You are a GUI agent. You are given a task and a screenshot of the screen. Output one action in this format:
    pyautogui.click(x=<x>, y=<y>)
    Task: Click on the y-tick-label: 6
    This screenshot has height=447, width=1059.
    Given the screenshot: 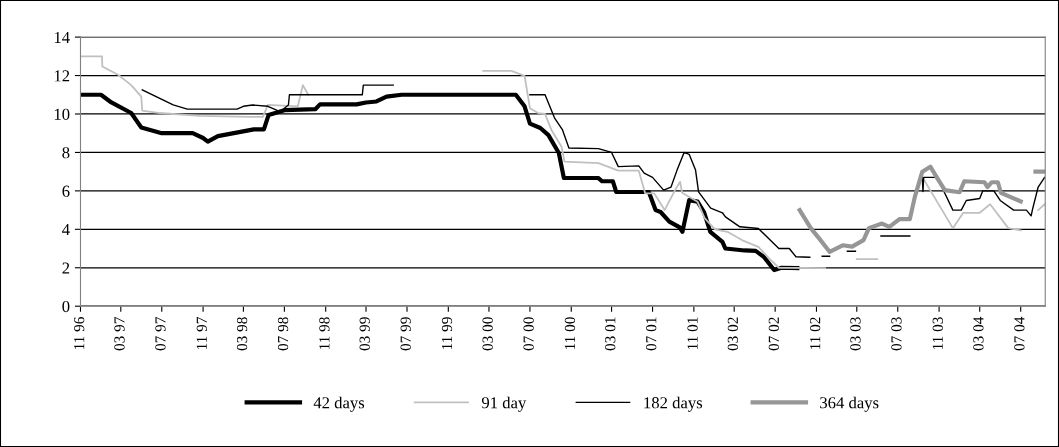 What is the action you would take?
    pyautogui.click(x=66, y=191)
    